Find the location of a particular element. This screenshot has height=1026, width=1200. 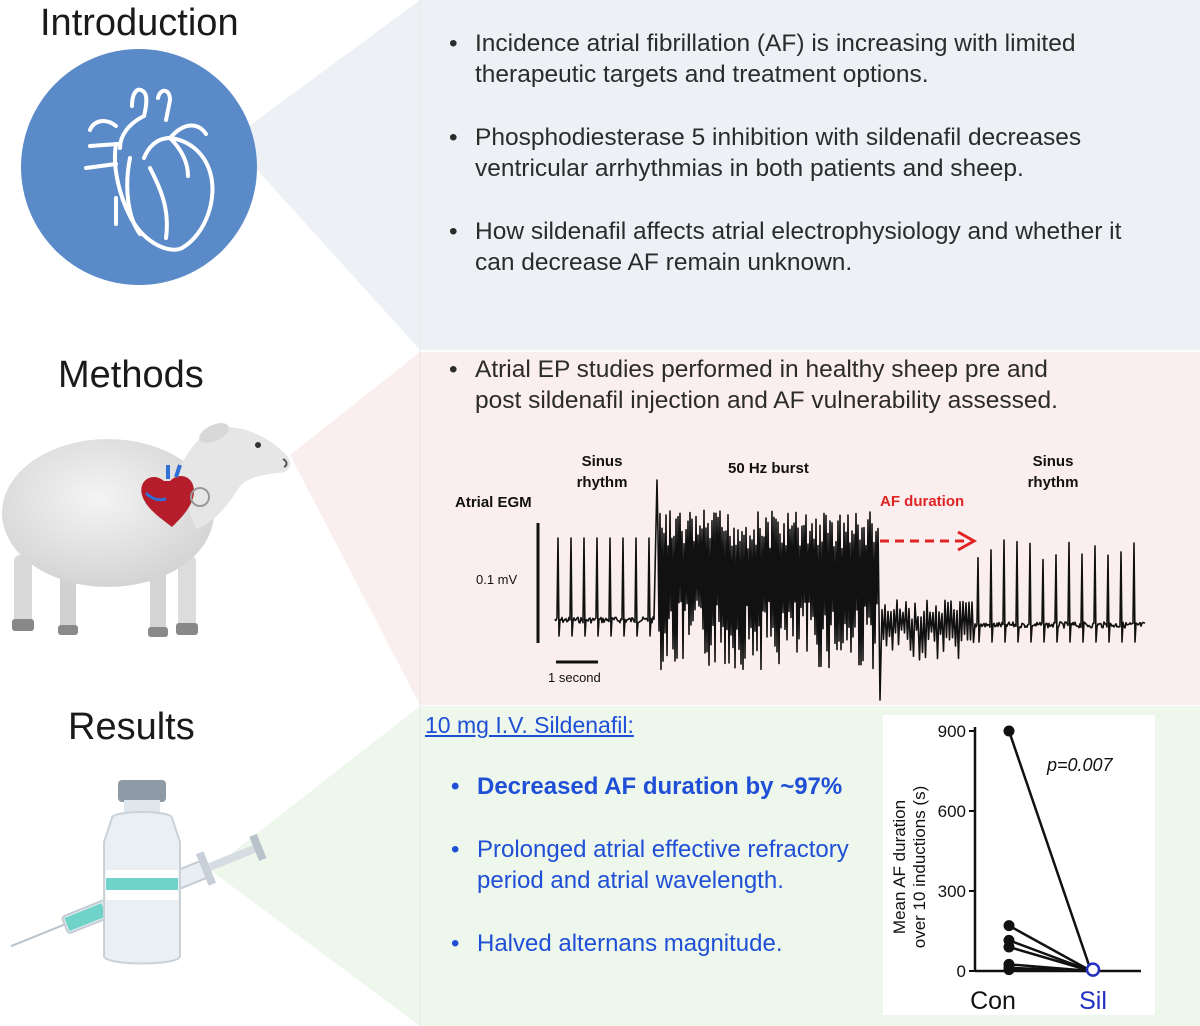

chart-y-tick-label: 0 is located at coordinates (961, 971).